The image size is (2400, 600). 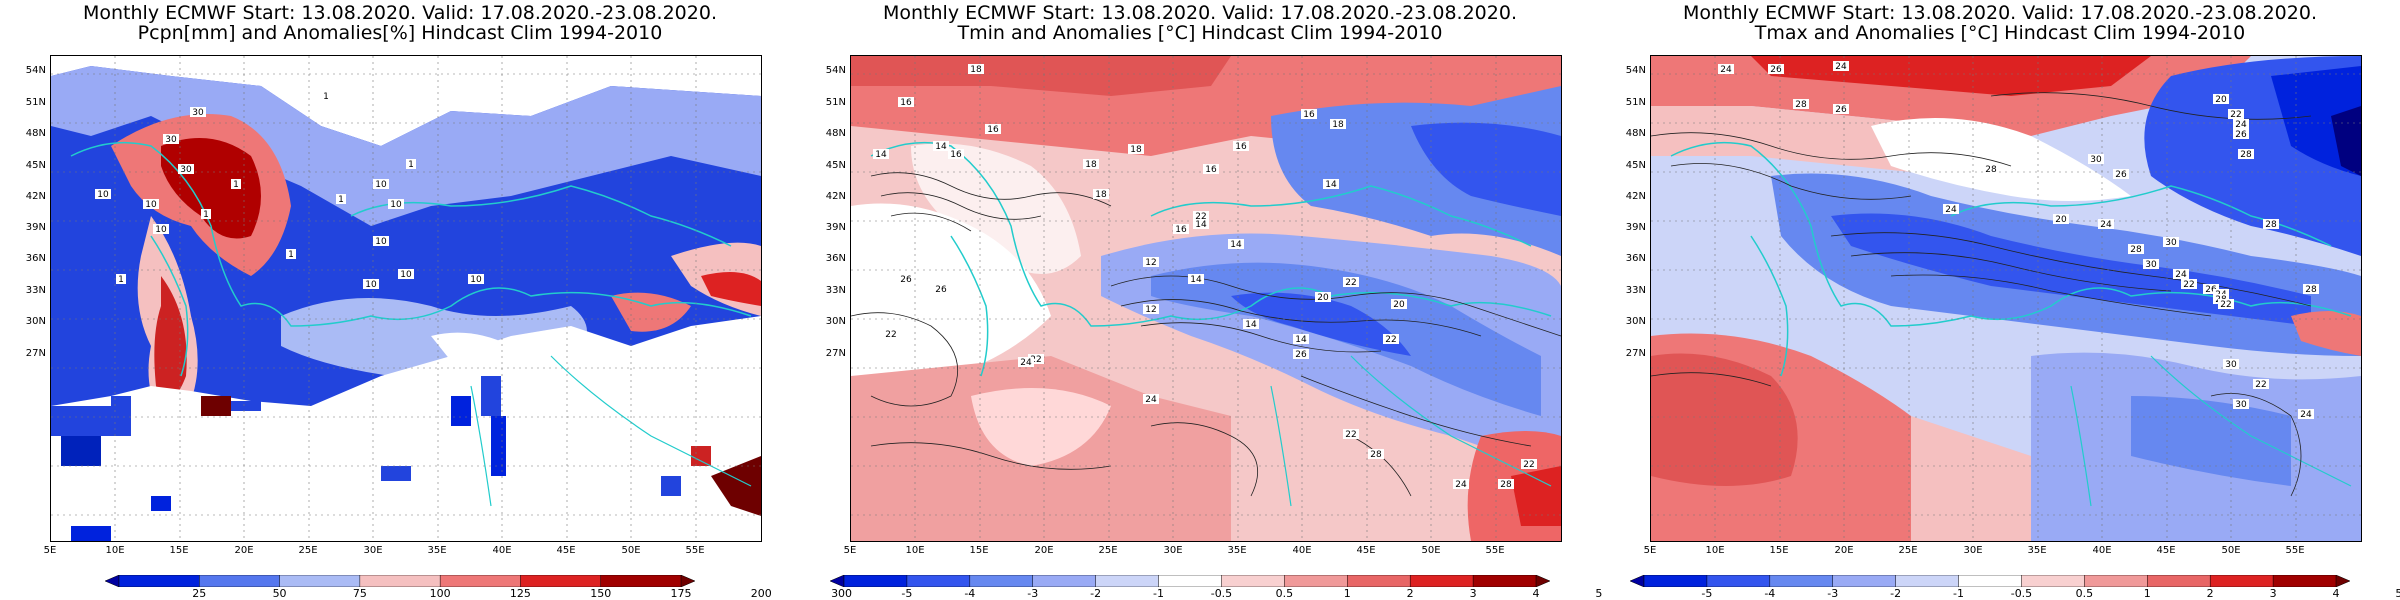 What do you see at coordinates (1973, 550) in the screenshot?
I see `x-axis-label: 30E` at bounding box center [1973, 550].